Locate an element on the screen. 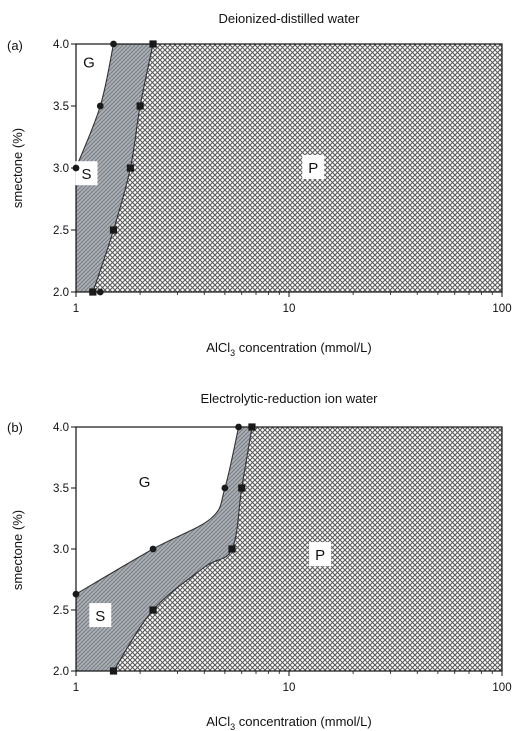 This screenshot has height=731, width=518. boundary-line-left is located at coordinates (157, 510).